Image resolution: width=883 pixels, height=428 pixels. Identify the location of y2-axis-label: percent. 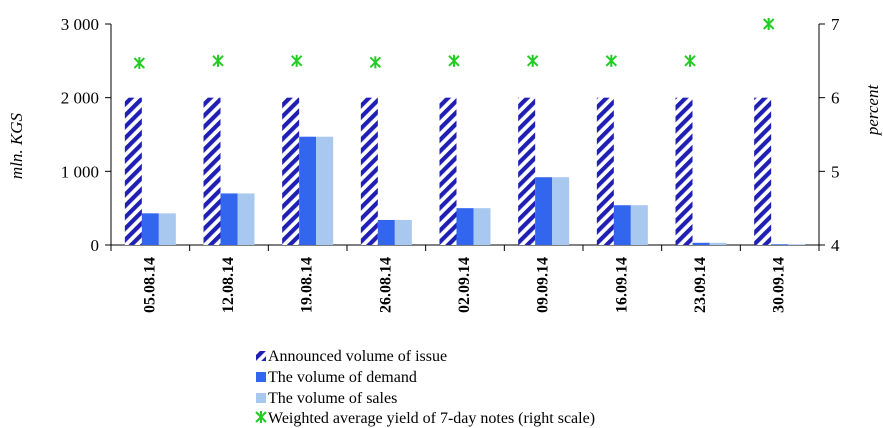
(872, 110).